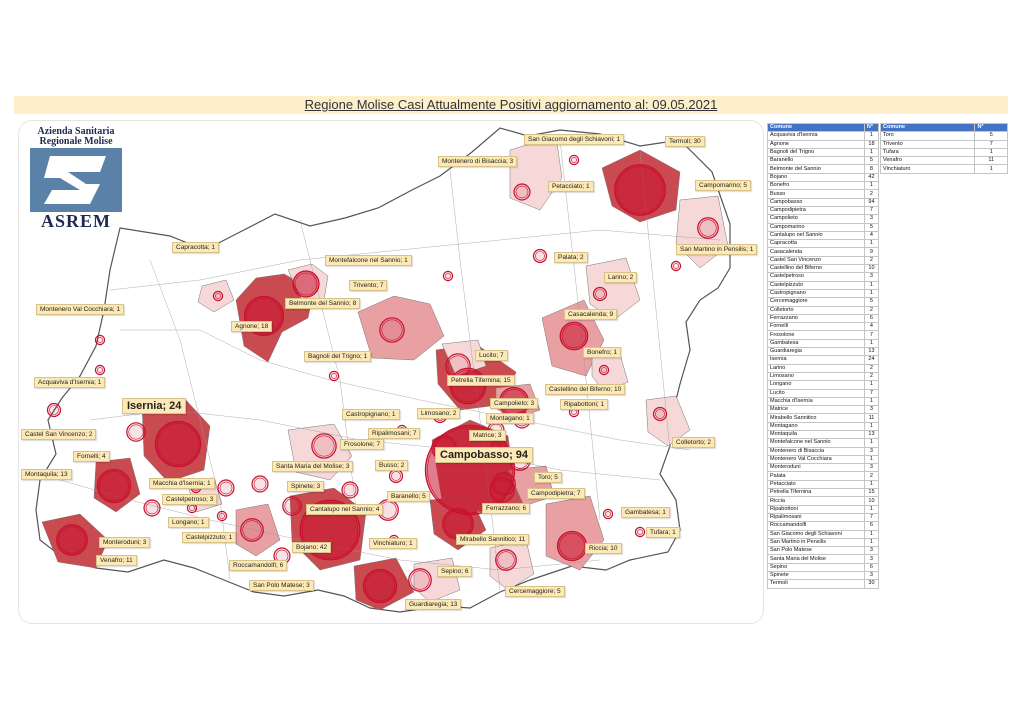  What do you see at coordinates (493, 539) in the screenshot?
I see `map-label: Mirabello Sannitico; 11` at bounding box center [493, 539].